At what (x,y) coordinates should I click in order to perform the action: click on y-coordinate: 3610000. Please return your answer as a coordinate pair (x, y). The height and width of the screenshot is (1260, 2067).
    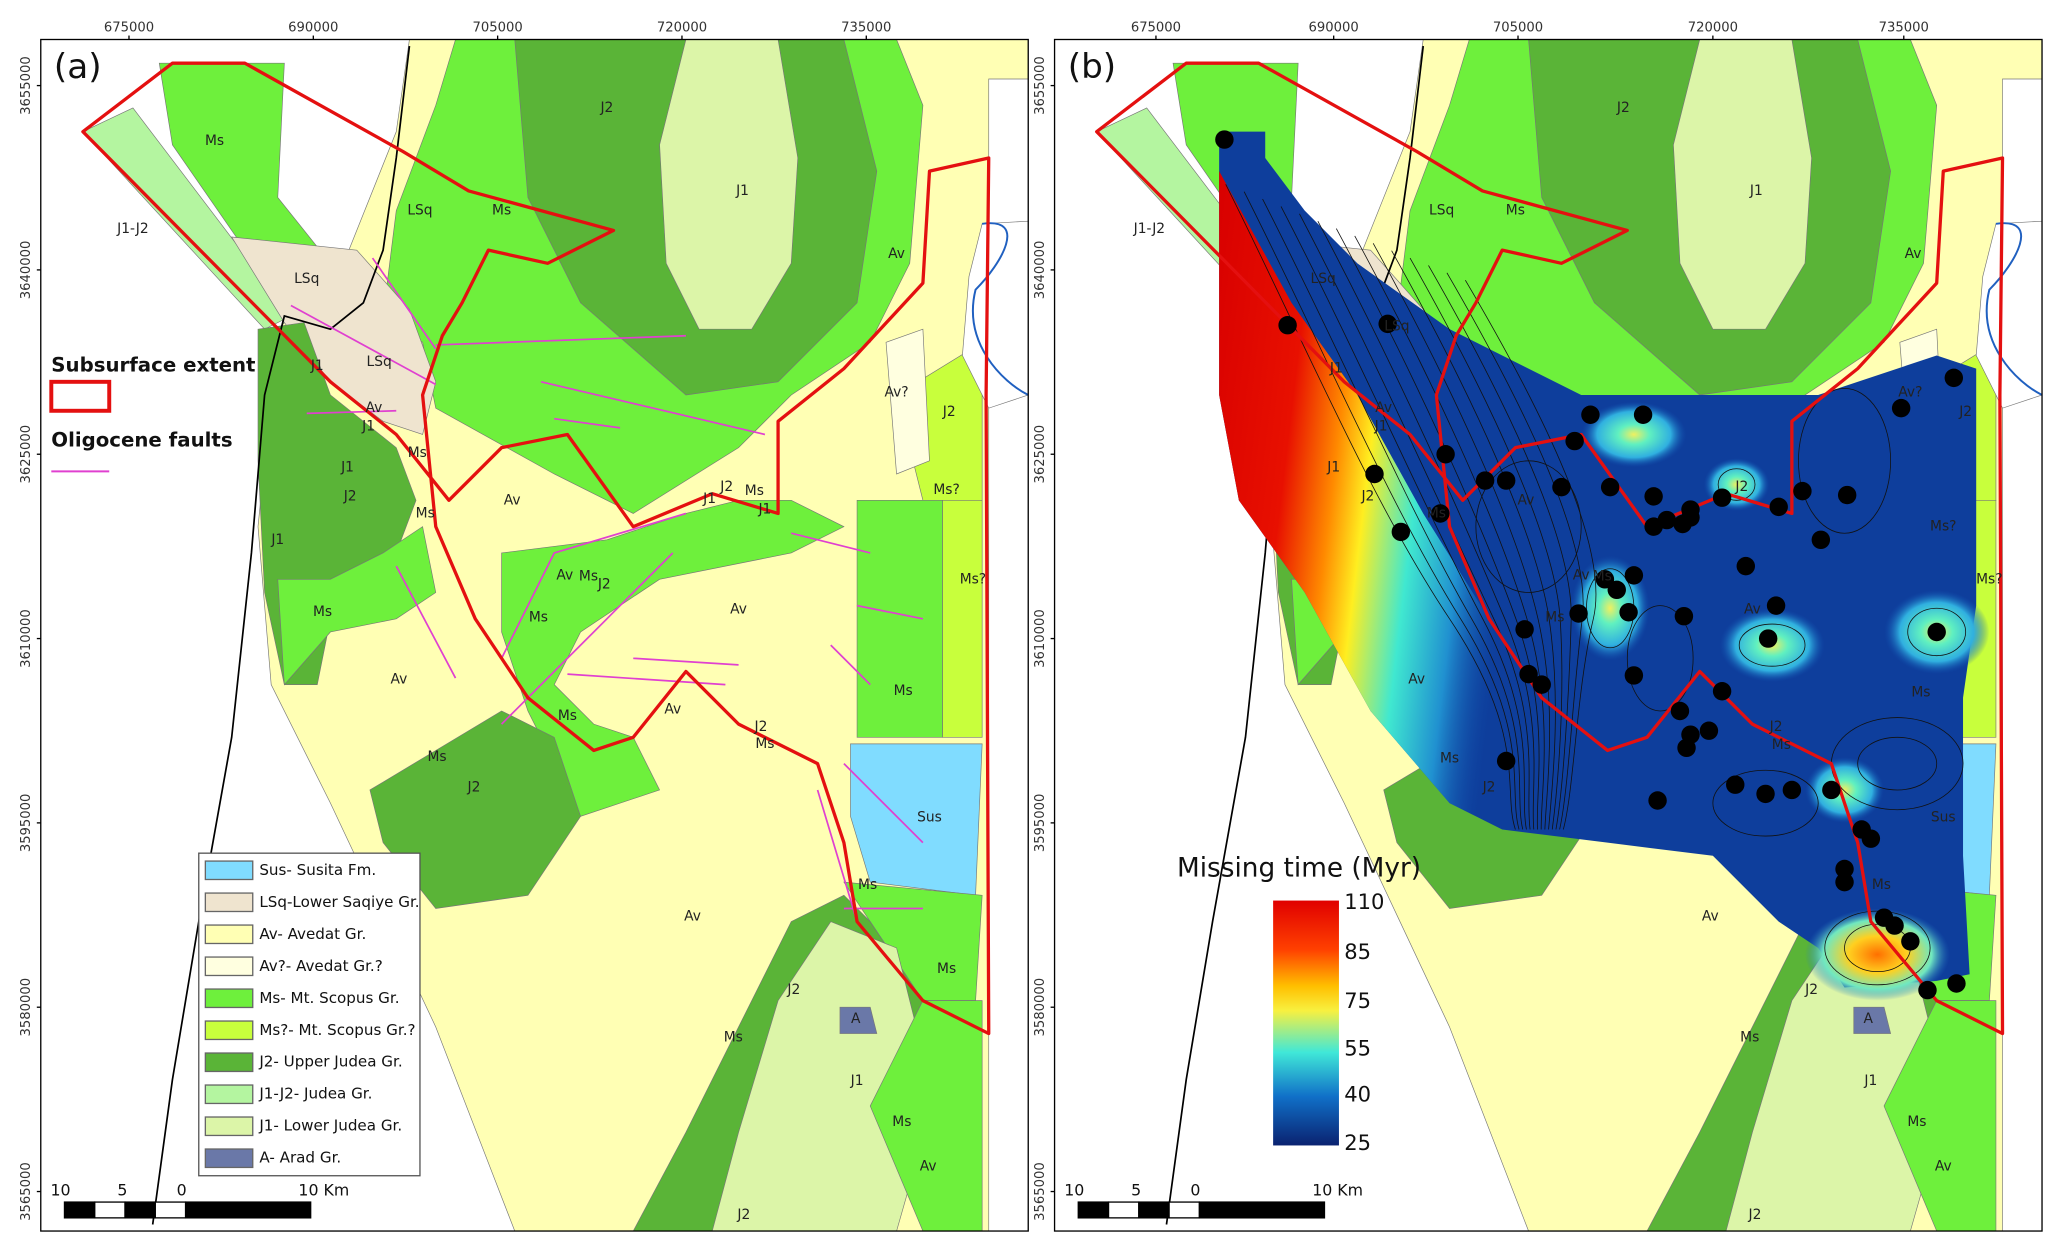
    Looking at the image, I should click on (26, 638).